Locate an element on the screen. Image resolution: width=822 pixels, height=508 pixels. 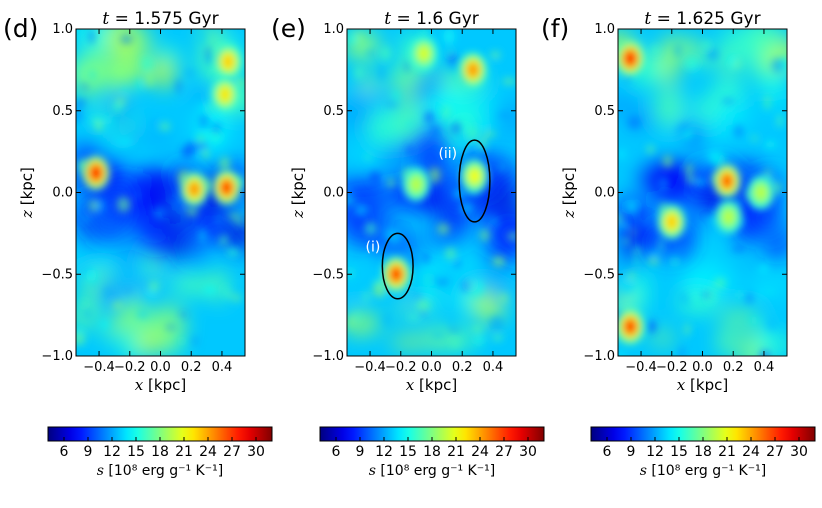
panel-title: t = 1.6 Gyr is located at coordinates (431, 19).